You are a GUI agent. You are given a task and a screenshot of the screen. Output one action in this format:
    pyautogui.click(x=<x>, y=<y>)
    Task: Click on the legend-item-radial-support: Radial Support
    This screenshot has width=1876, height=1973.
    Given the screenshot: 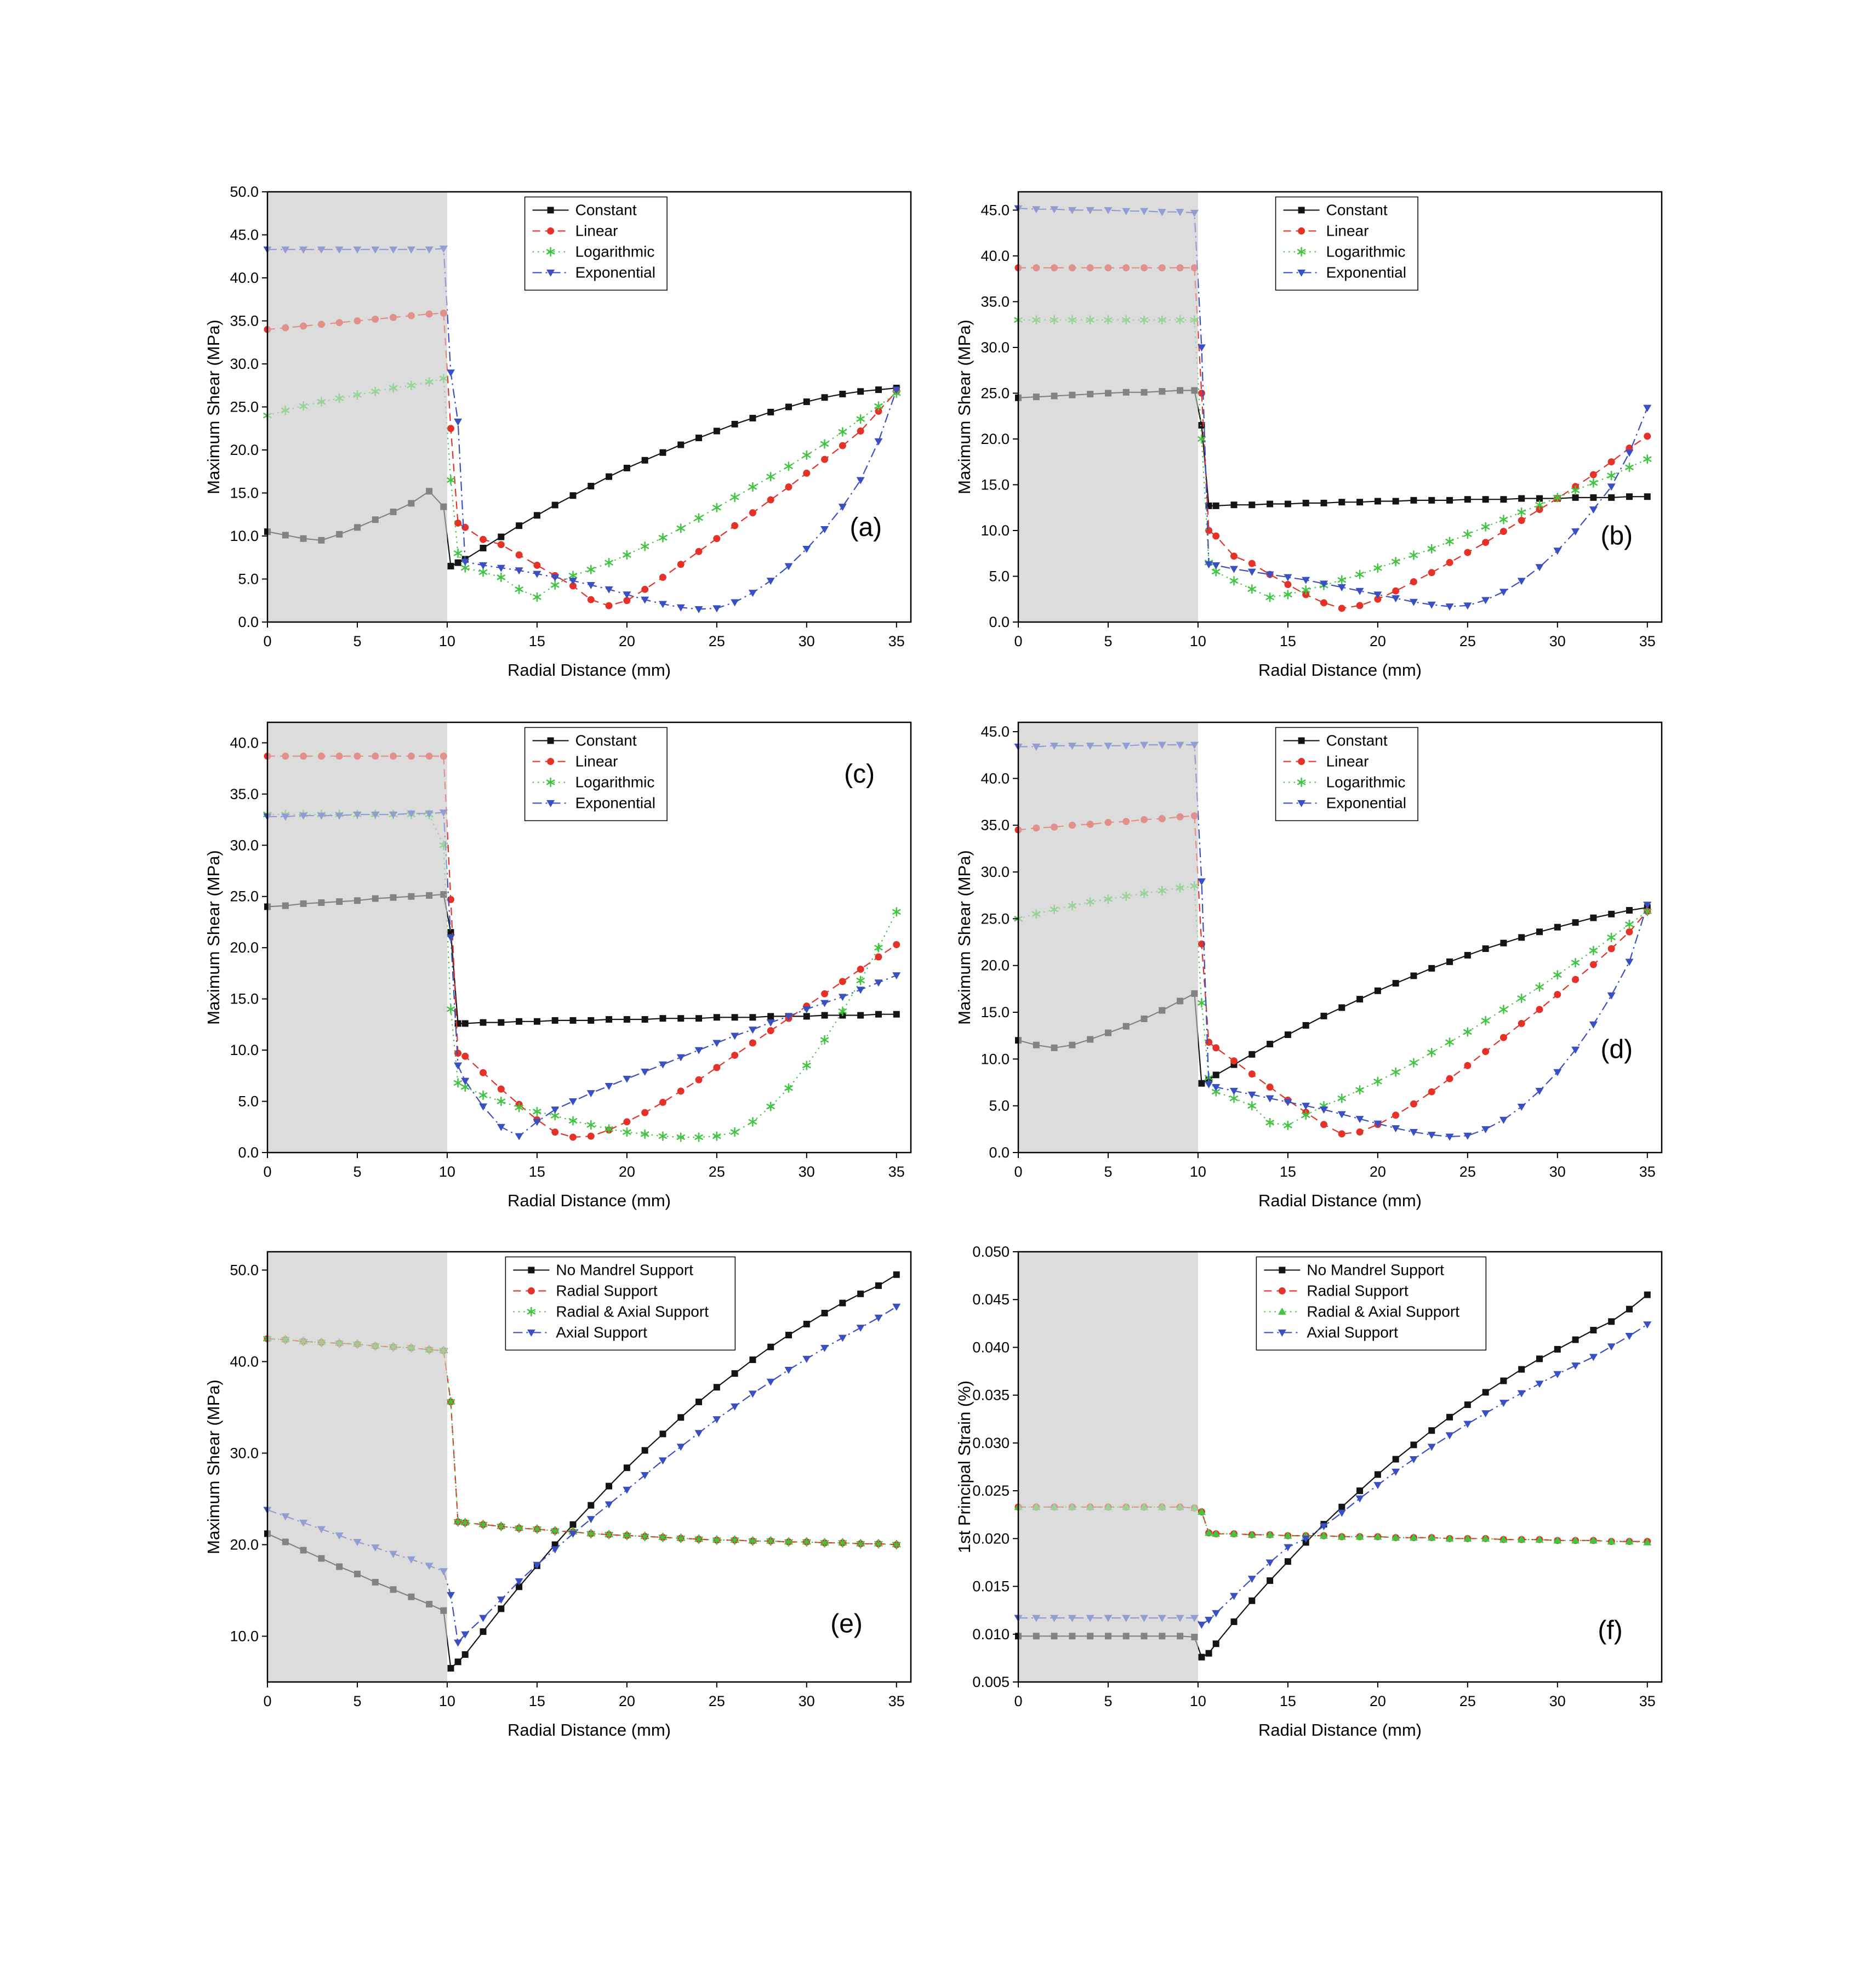 What is the action you would take?
    pyautogui.click(x=586, y=1290)
    